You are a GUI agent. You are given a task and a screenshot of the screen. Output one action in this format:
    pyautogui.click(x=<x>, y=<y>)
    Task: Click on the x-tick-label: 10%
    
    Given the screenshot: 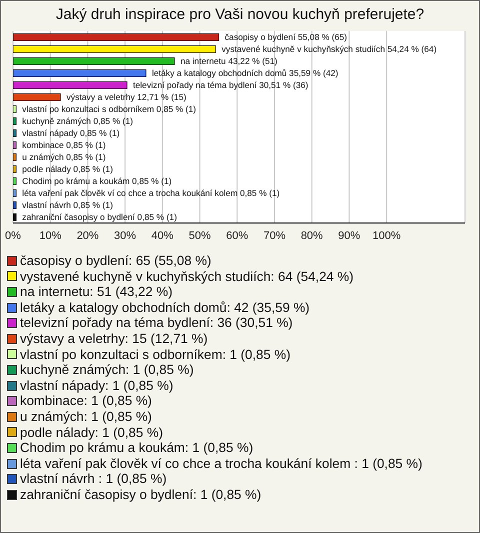 What is the action you would take?
    pyautogui.click(x=50, y=236)
    